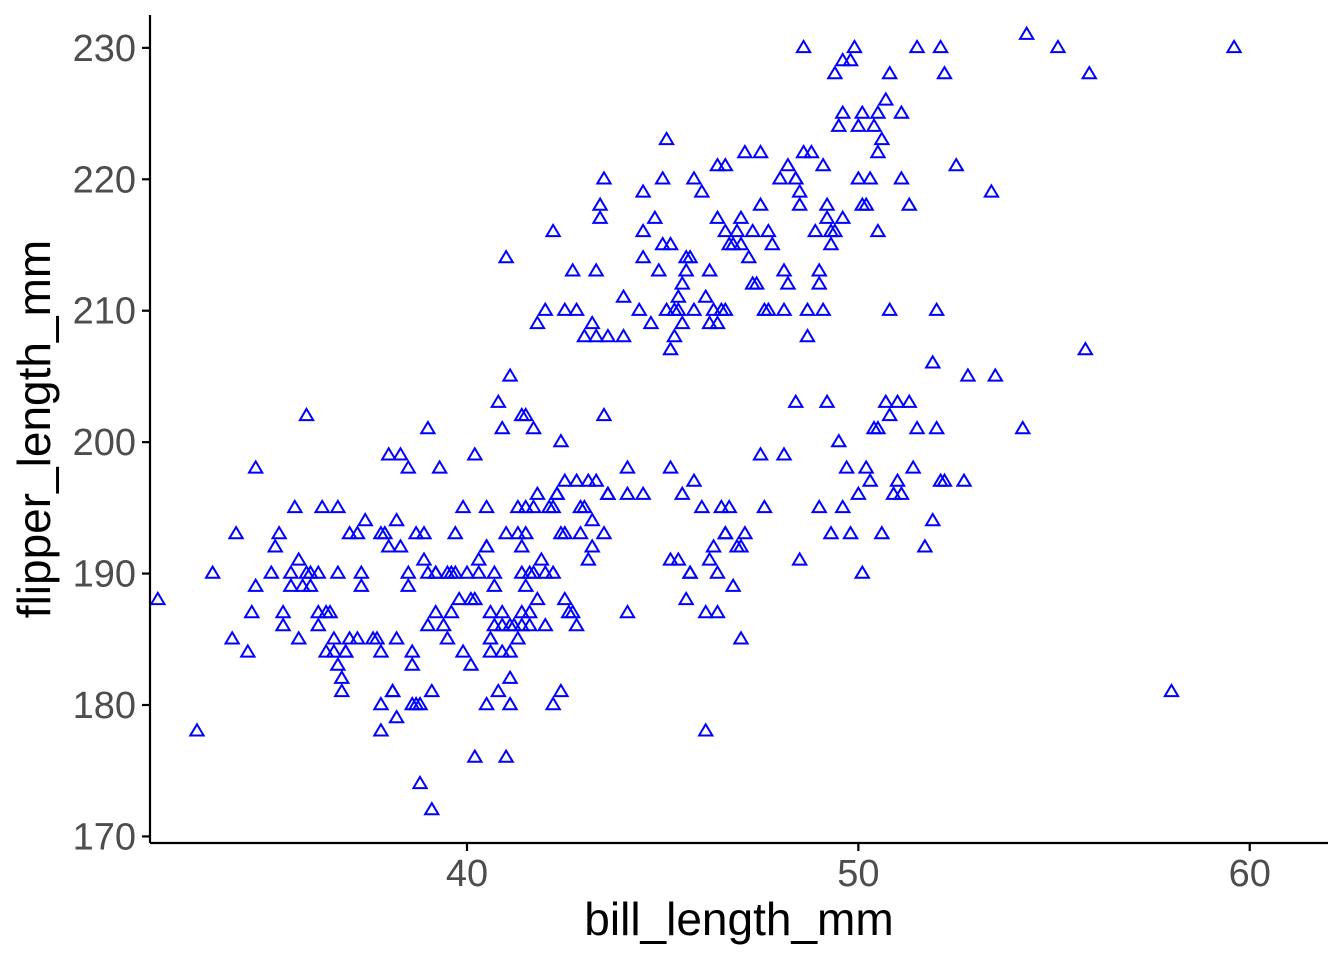  What do you see at coordinates (104, 575) in the screenshot?
I see `y-tick-label: 190` at bounding box center [104, 575].